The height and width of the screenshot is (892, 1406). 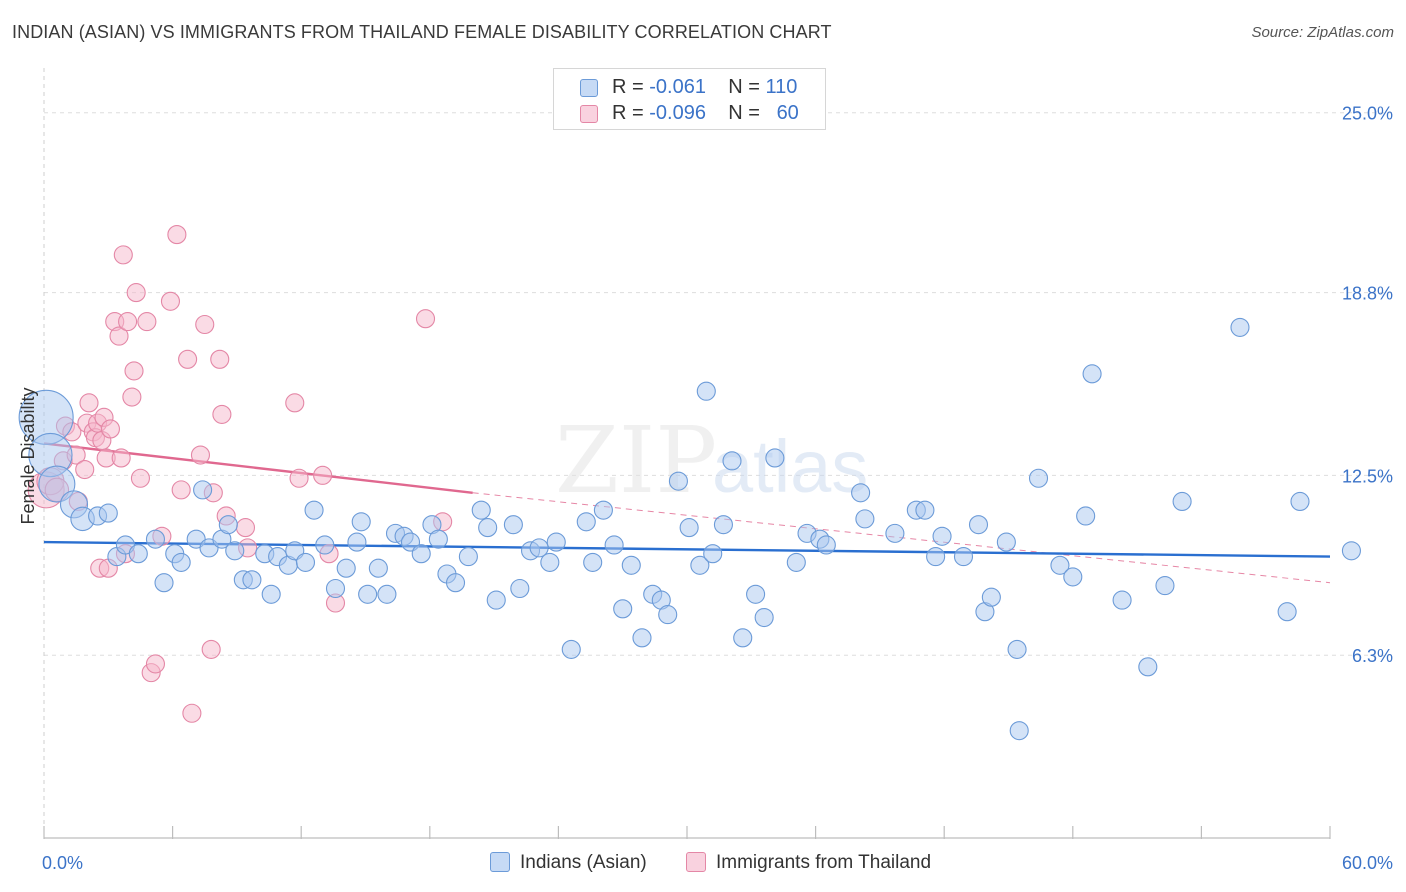 I want to click on r-label: R =, so click(x=628, y=113).